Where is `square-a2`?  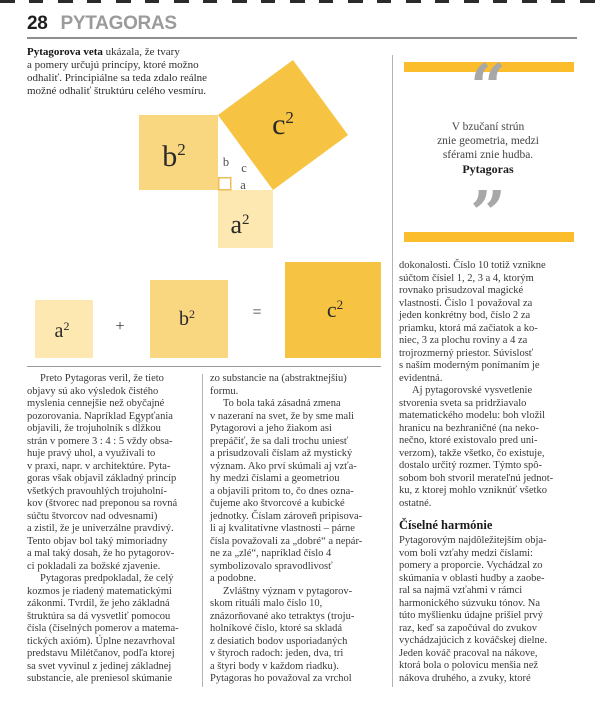
square-a2 is located at coordinates (245, 219).